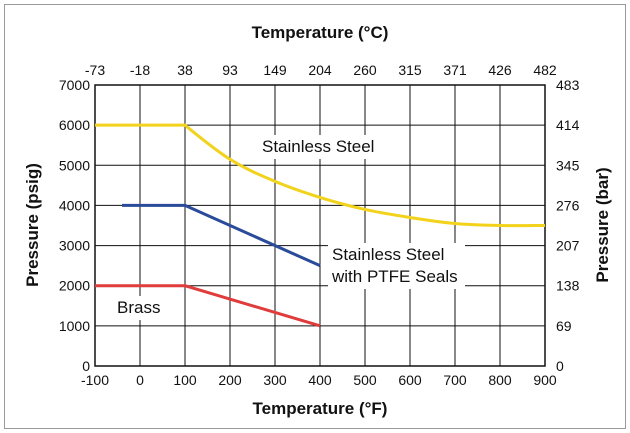  Describe the element at coordinates (365, 380) in the screenshot. I see `x-tick-label: 500` at that location.